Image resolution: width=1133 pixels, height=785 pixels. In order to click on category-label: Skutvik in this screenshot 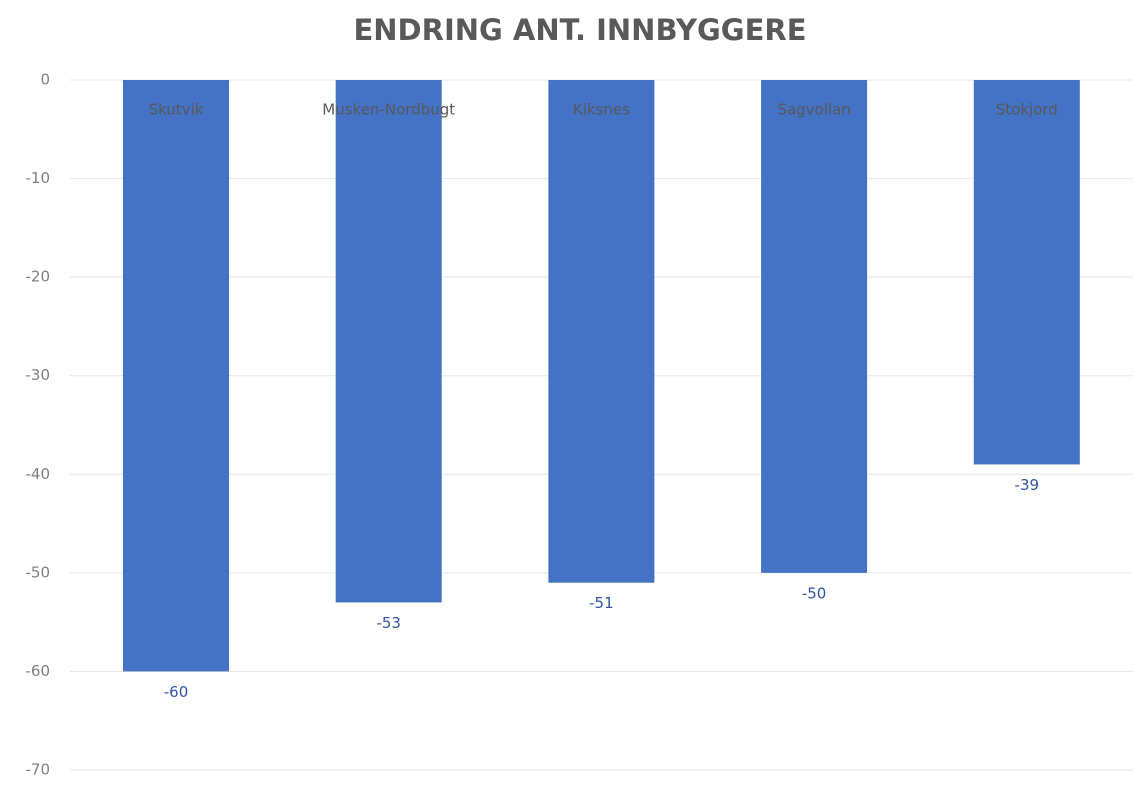, I will do `click(176, 110)`.